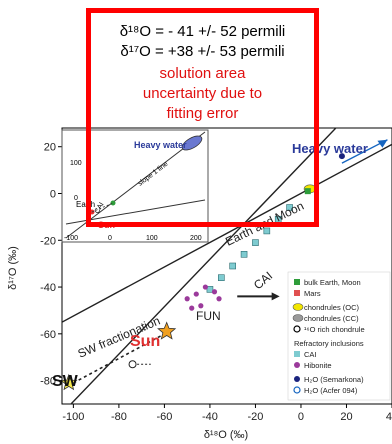 The image size is (392, 444). Describe the element at coordinates (110, 238) in the screenshot. I see `inset-x-tick-0: 0` at that location.